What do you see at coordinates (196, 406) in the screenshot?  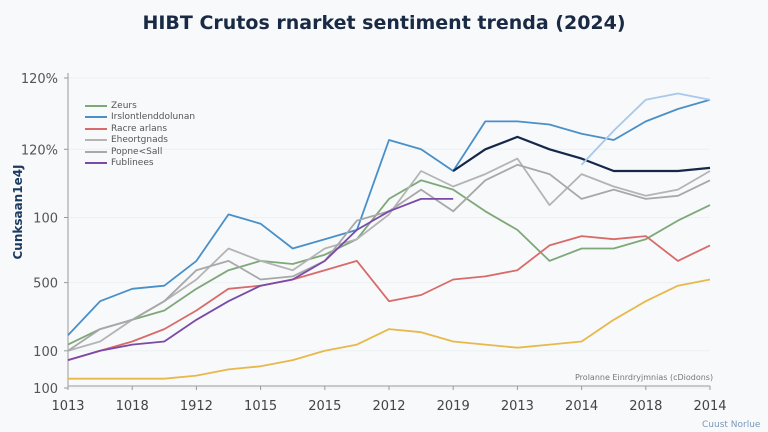 I see `x-tick-label: 1912` at bounding box center [196, 406].